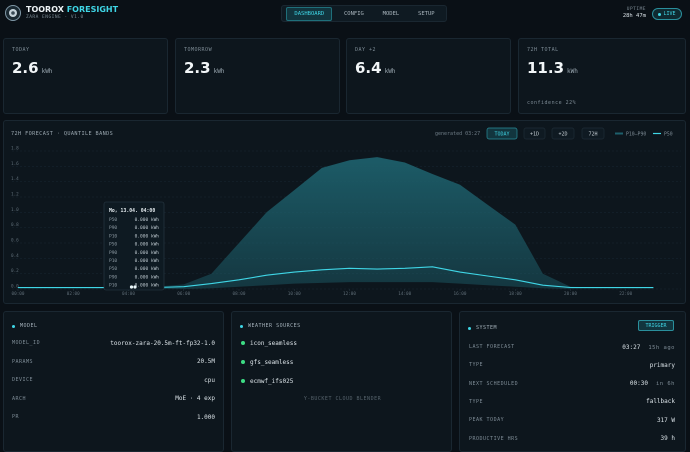  What do you see at coordinates (342, 399) in the screenshot?
I see `weather-footer: Y-BUCKET CLOUD BLENDER` at bounding box center [342, 399].